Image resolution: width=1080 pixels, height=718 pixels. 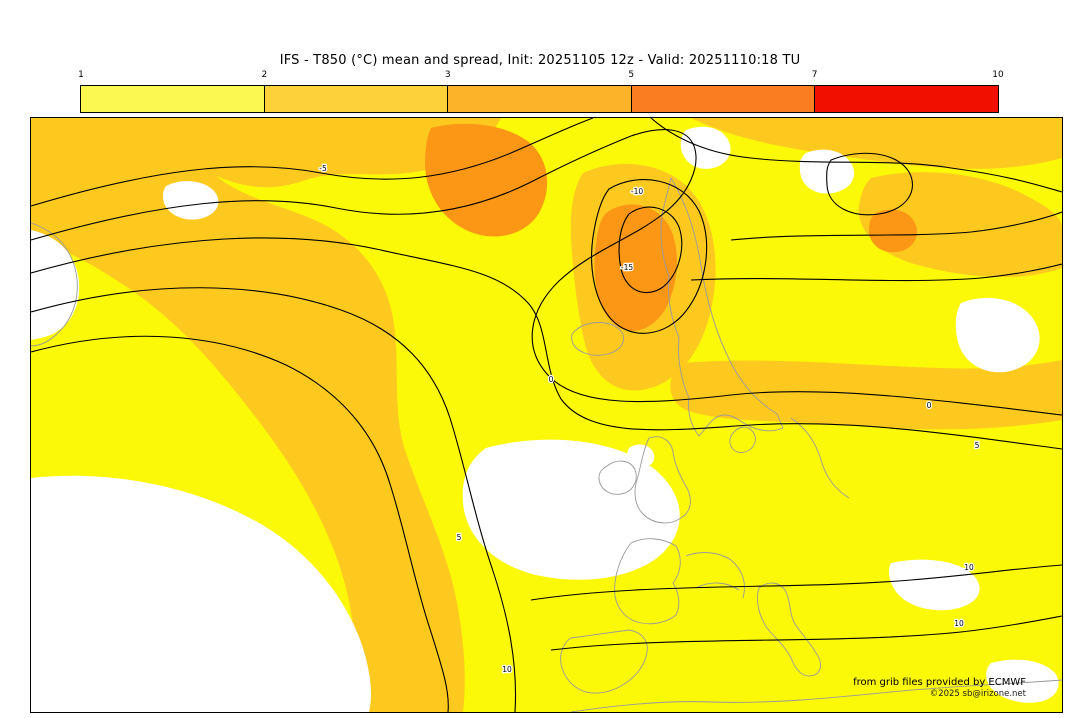 What do you see at coordinates (447, 75) in the screenshot?
I see `colorbar-tick: 3` at bounding box center [447, 75].